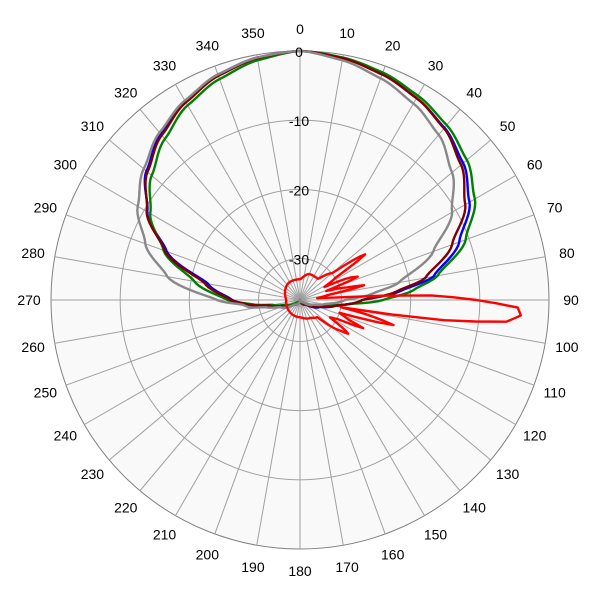 This screenshot has width=600, height=605. What do you see at coordinates (436, 535) in the screenshot?
I see `angle-tick-label: 150` at bounding box center [436, 535].